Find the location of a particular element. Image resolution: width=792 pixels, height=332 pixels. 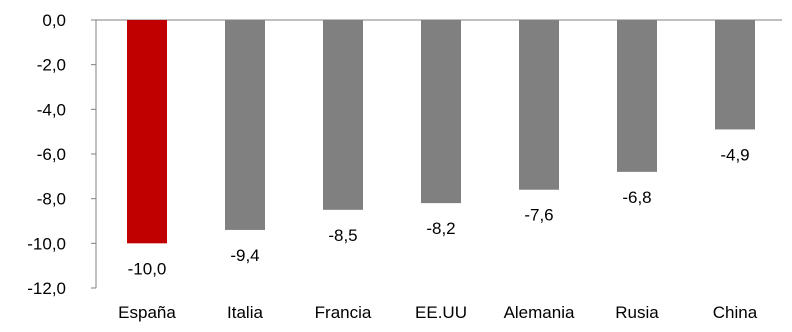

data-label: -8,5 is located at coordinates (342, 235).